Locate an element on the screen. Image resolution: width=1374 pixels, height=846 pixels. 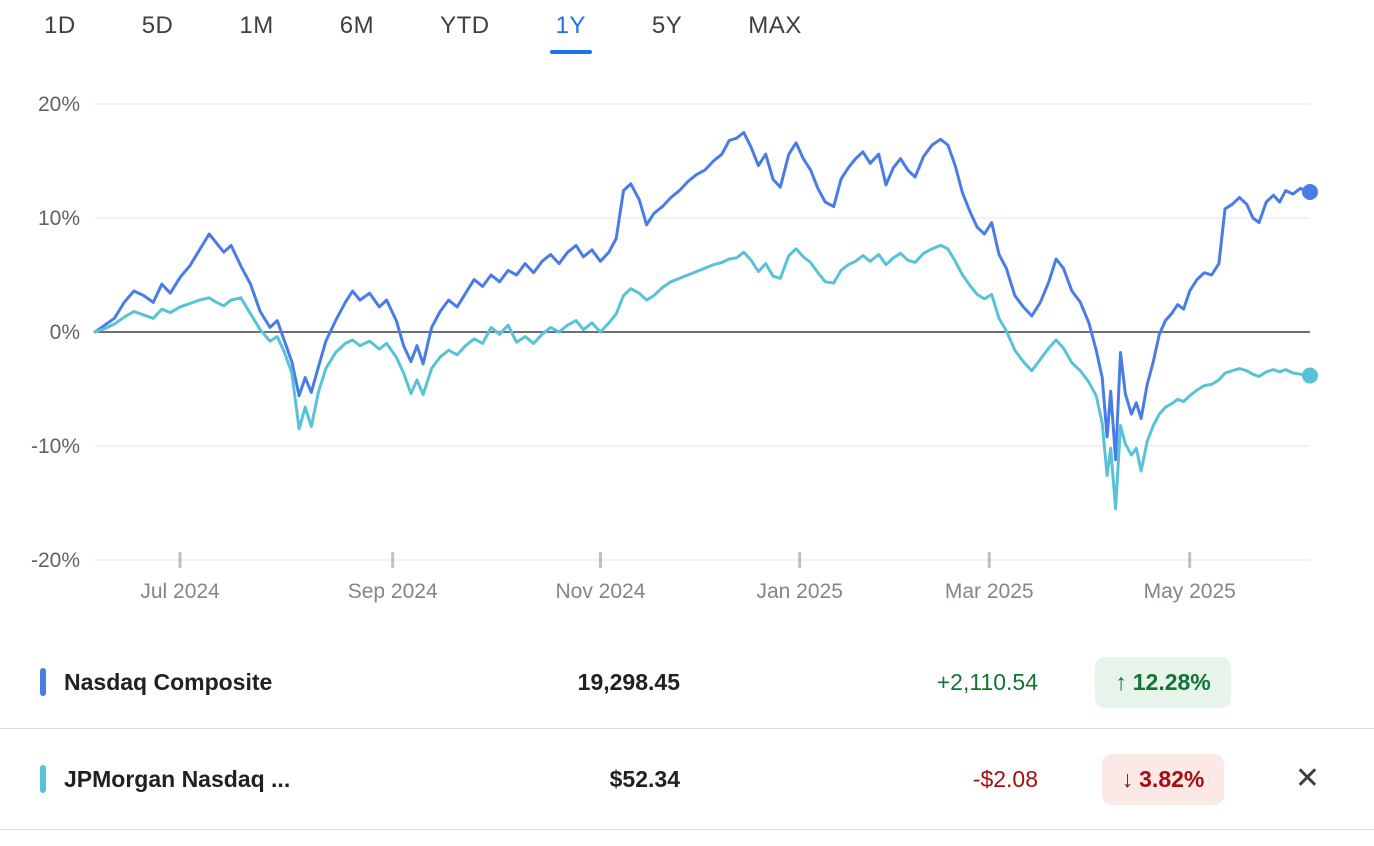
tab-1d: 1D is located at coordinates (60, 33).